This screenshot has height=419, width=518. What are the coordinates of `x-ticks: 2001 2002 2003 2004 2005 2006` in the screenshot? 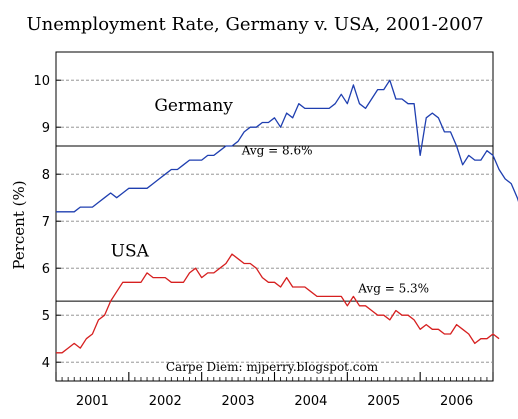 It's located at (274, 390).